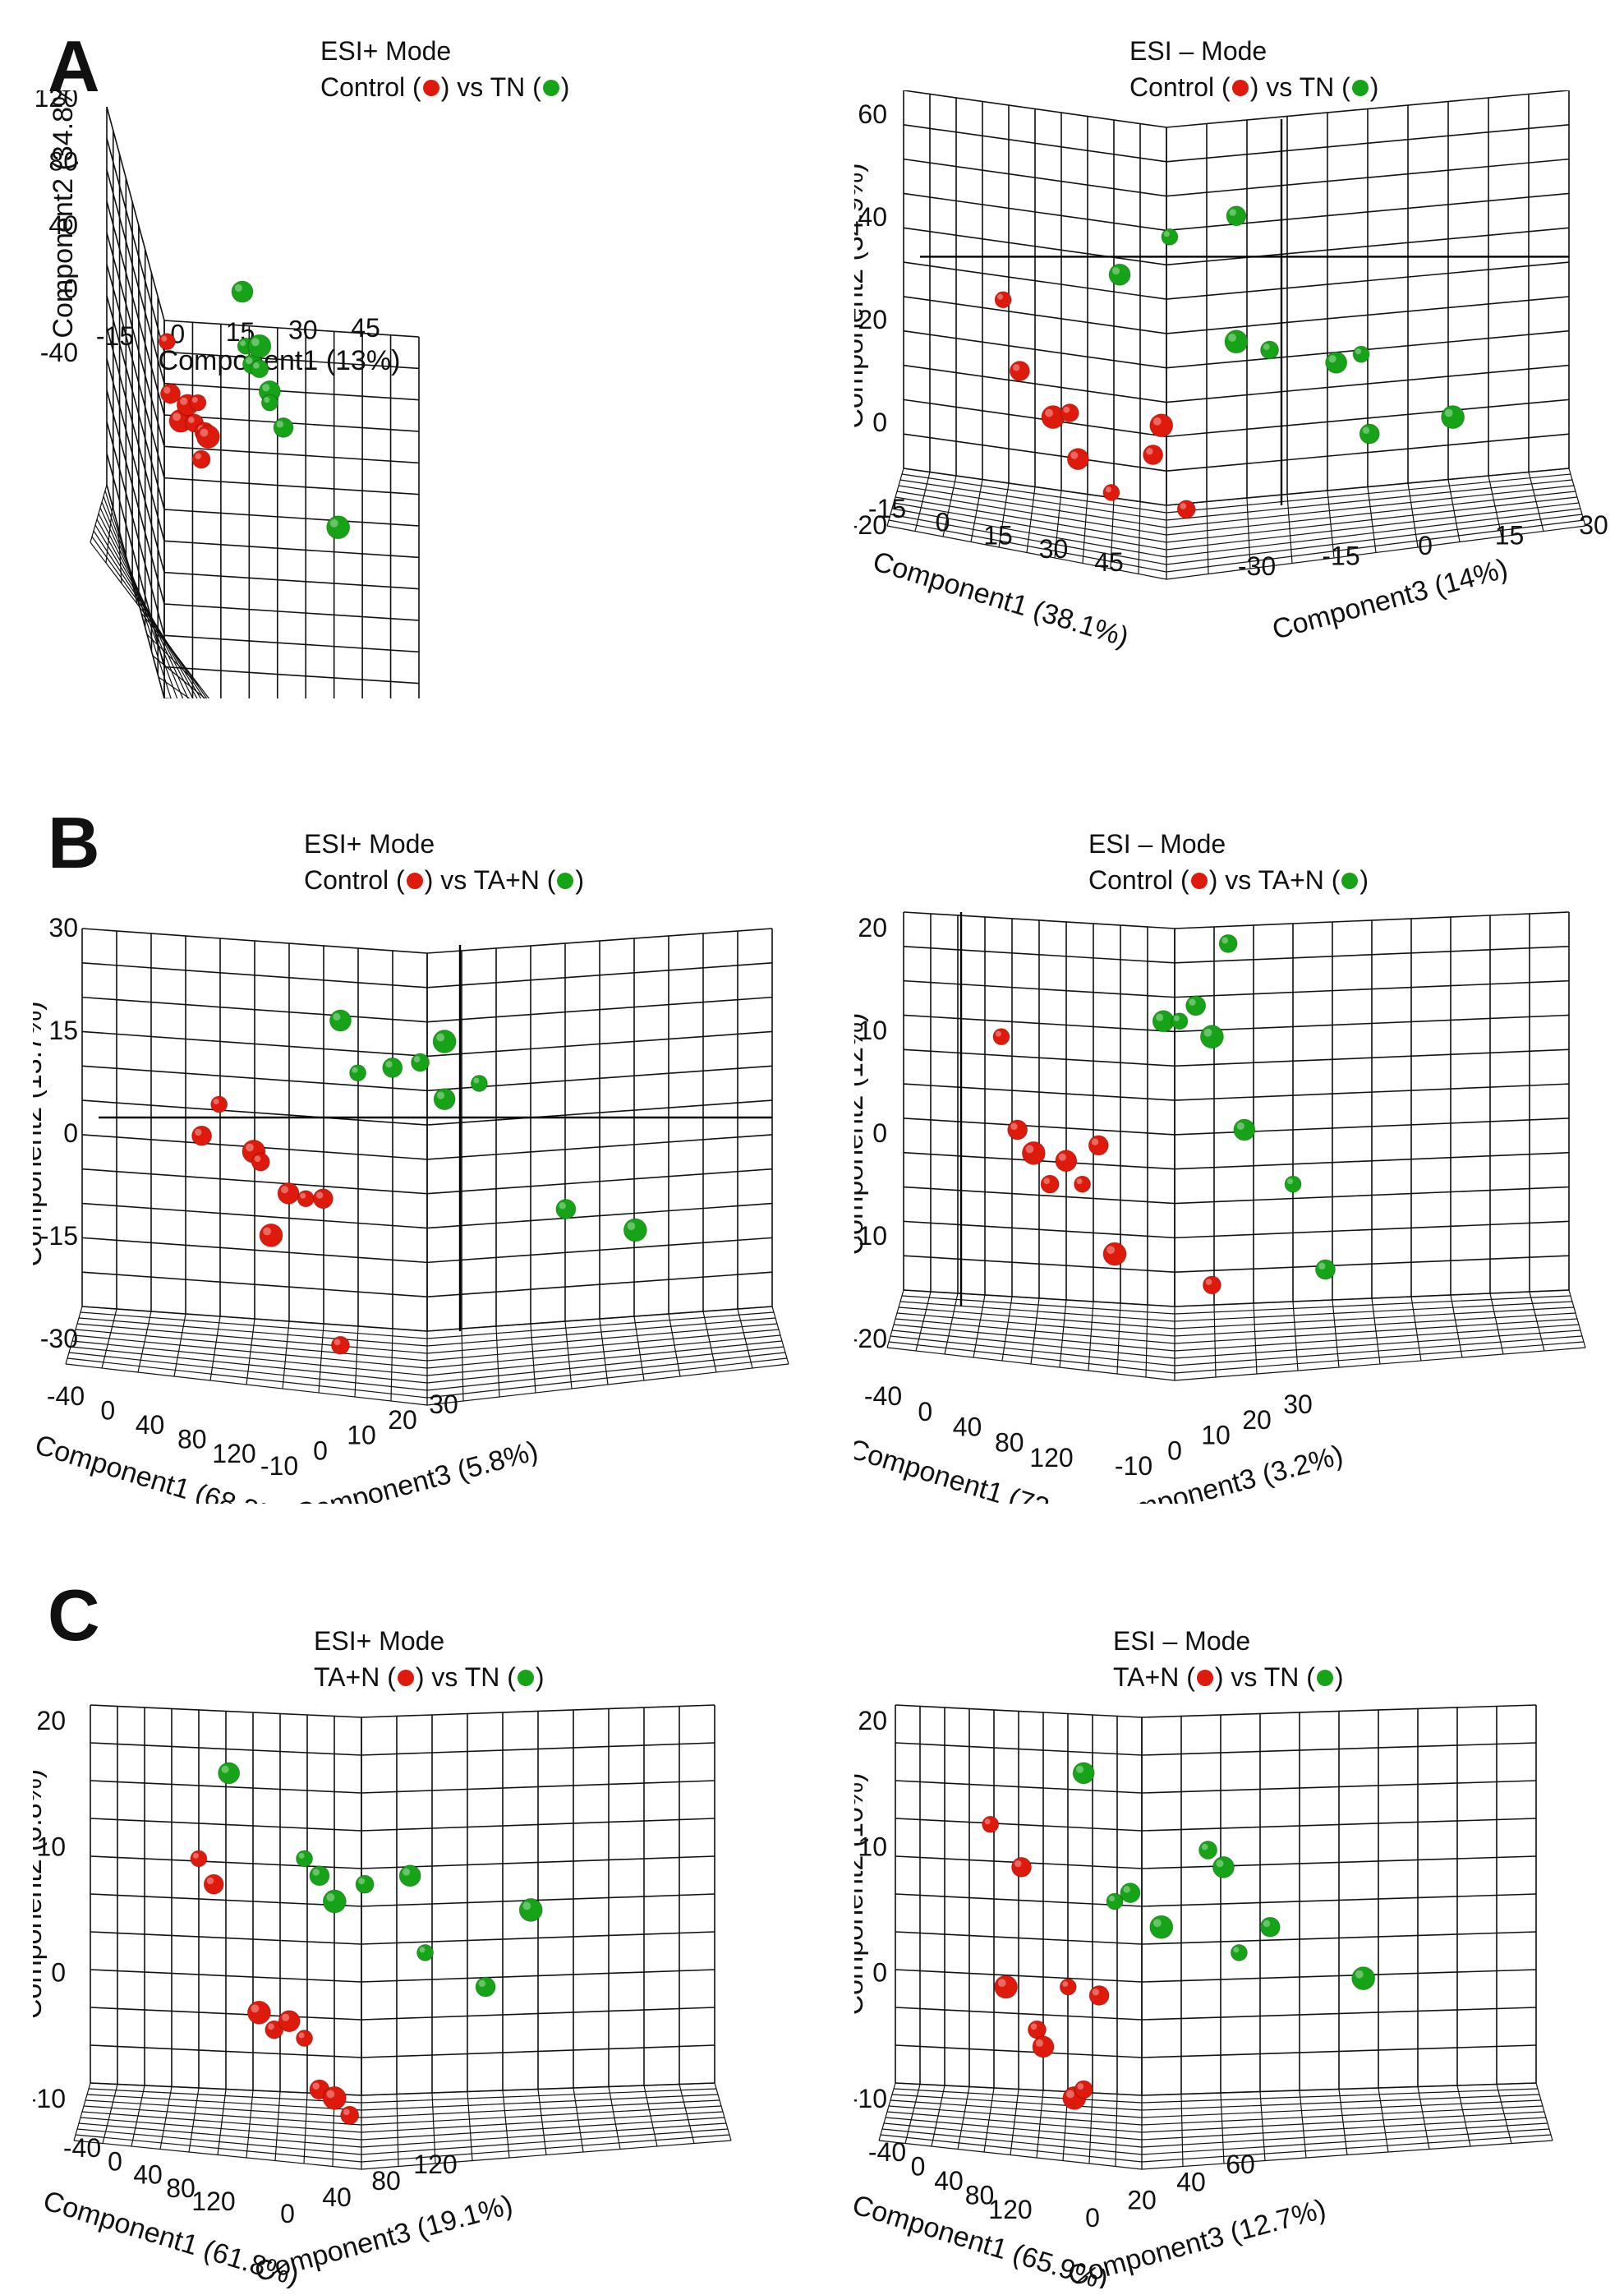 This screenshot has height=2295, width=1624. Describe the element at coordinates (1046, 1962) in the screenshot. I see `series-group-a` at that location.